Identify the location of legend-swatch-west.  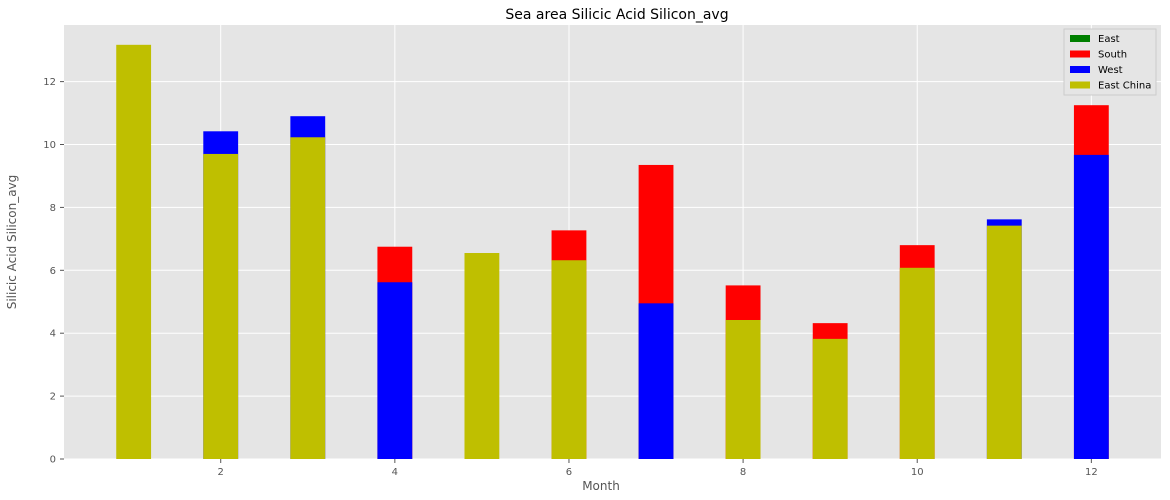
(1080, 69).